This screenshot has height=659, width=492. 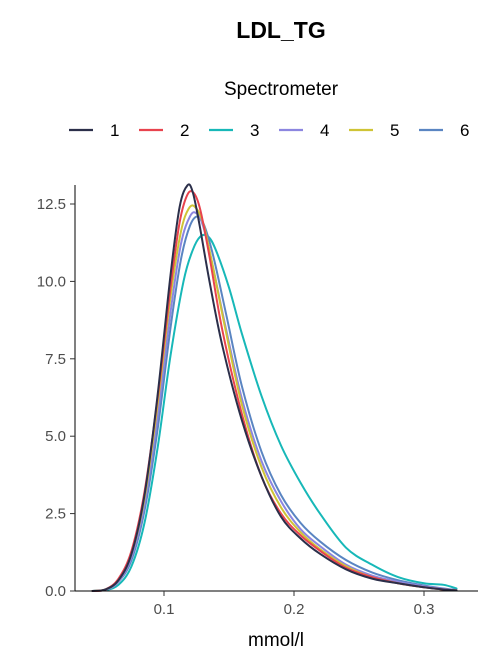 I want to click on y-tick-label: 12.5, so click(x=51, y=204).